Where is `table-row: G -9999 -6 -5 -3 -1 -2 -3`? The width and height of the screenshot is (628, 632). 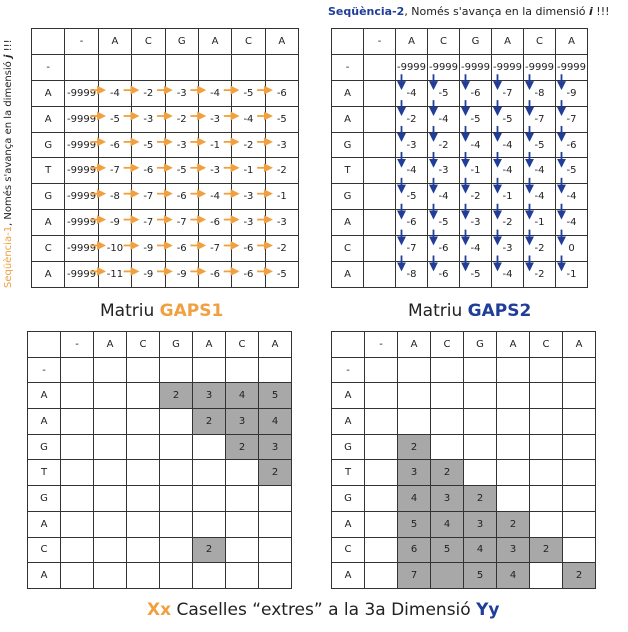
table-row: G -9999 -6 -5 -3 -1 -2 -3 is located at coordinates (165, 145).